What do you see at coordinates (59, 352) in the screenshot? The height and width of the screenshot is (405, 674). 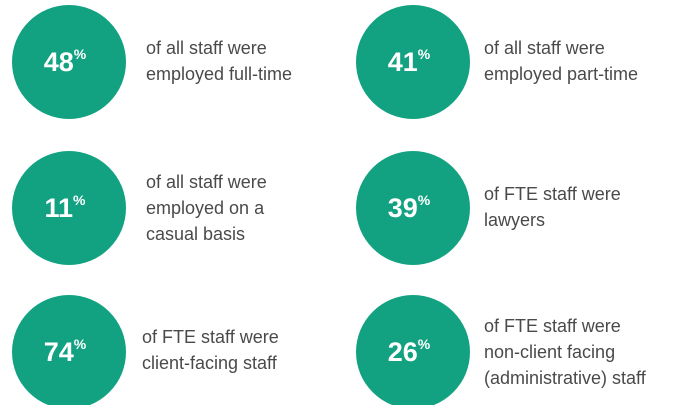 I see `stat-number: 74` at bounding box center [59, 352].